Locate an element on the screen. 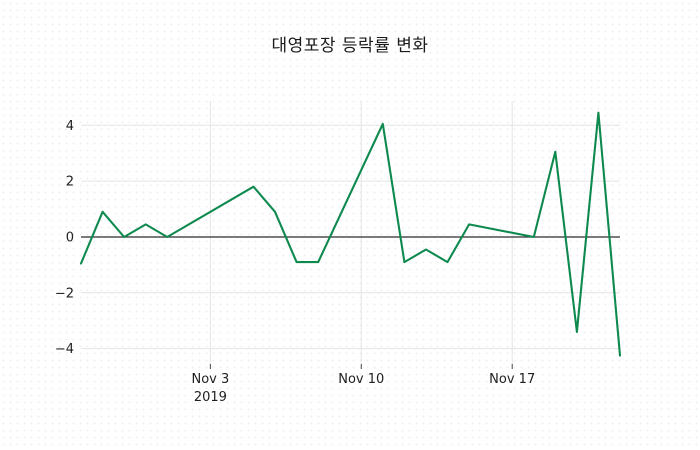  y-tick-label: −4 is located at coordinates (64, 349).